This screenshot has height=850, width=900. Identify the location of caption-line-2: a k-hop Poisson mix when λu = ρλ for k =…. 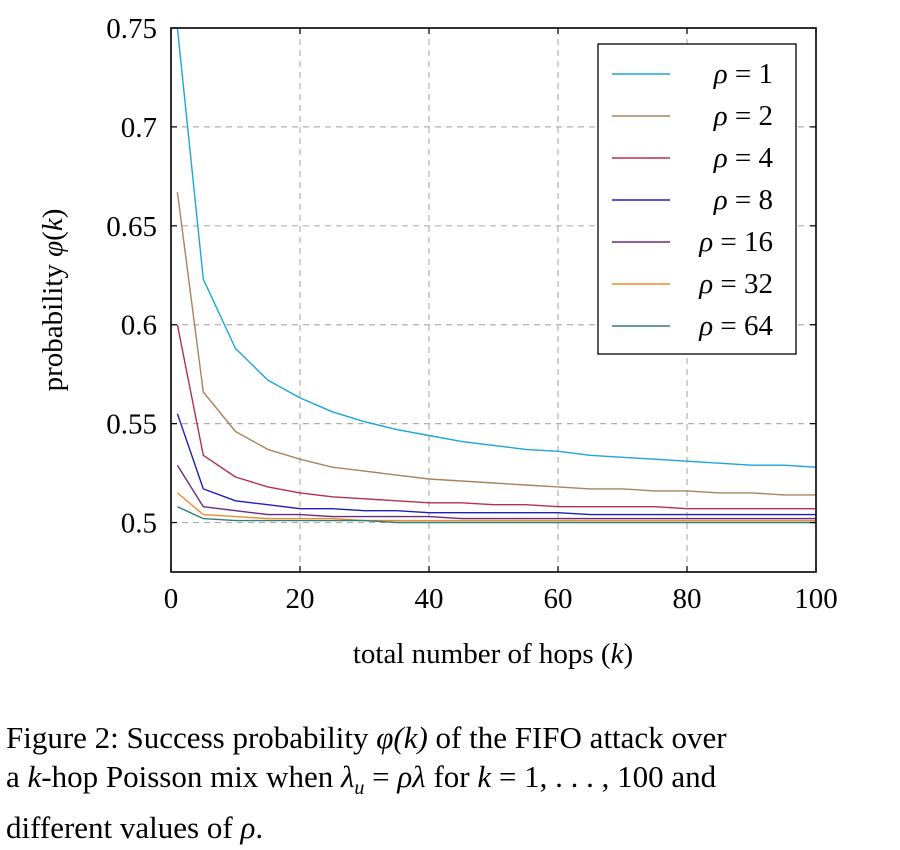
(361, 779).